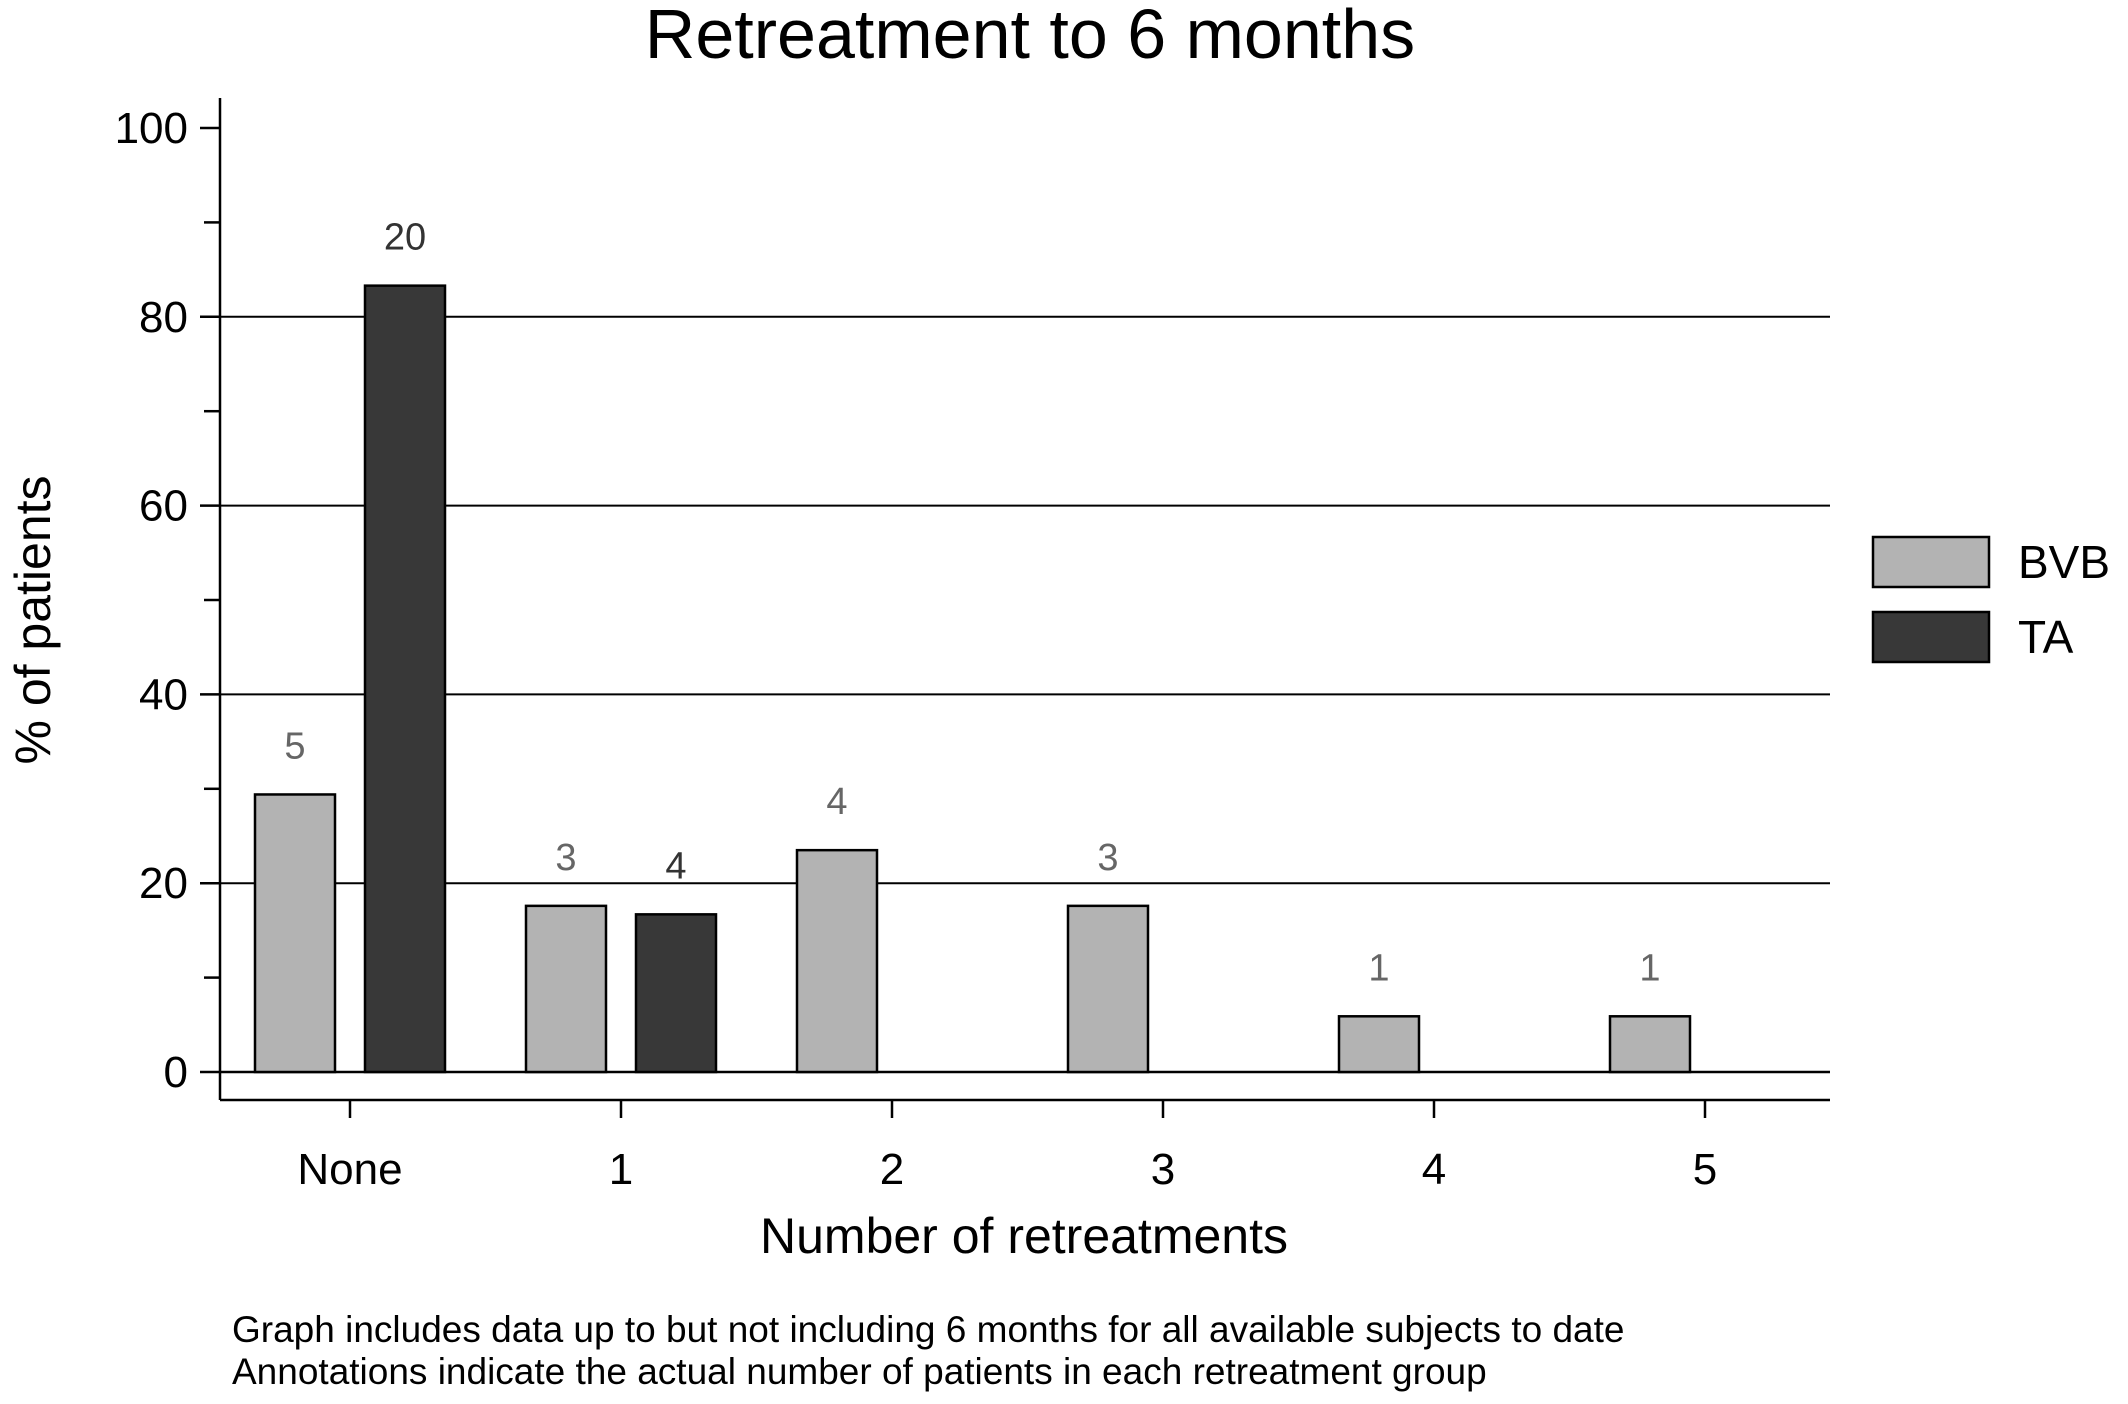 This screenshot has height=1404, width=2128. Describe the element at coordinates (1030, 36) in the screenshot. I see `chart-title: Retreatment to 6 months` at that location.